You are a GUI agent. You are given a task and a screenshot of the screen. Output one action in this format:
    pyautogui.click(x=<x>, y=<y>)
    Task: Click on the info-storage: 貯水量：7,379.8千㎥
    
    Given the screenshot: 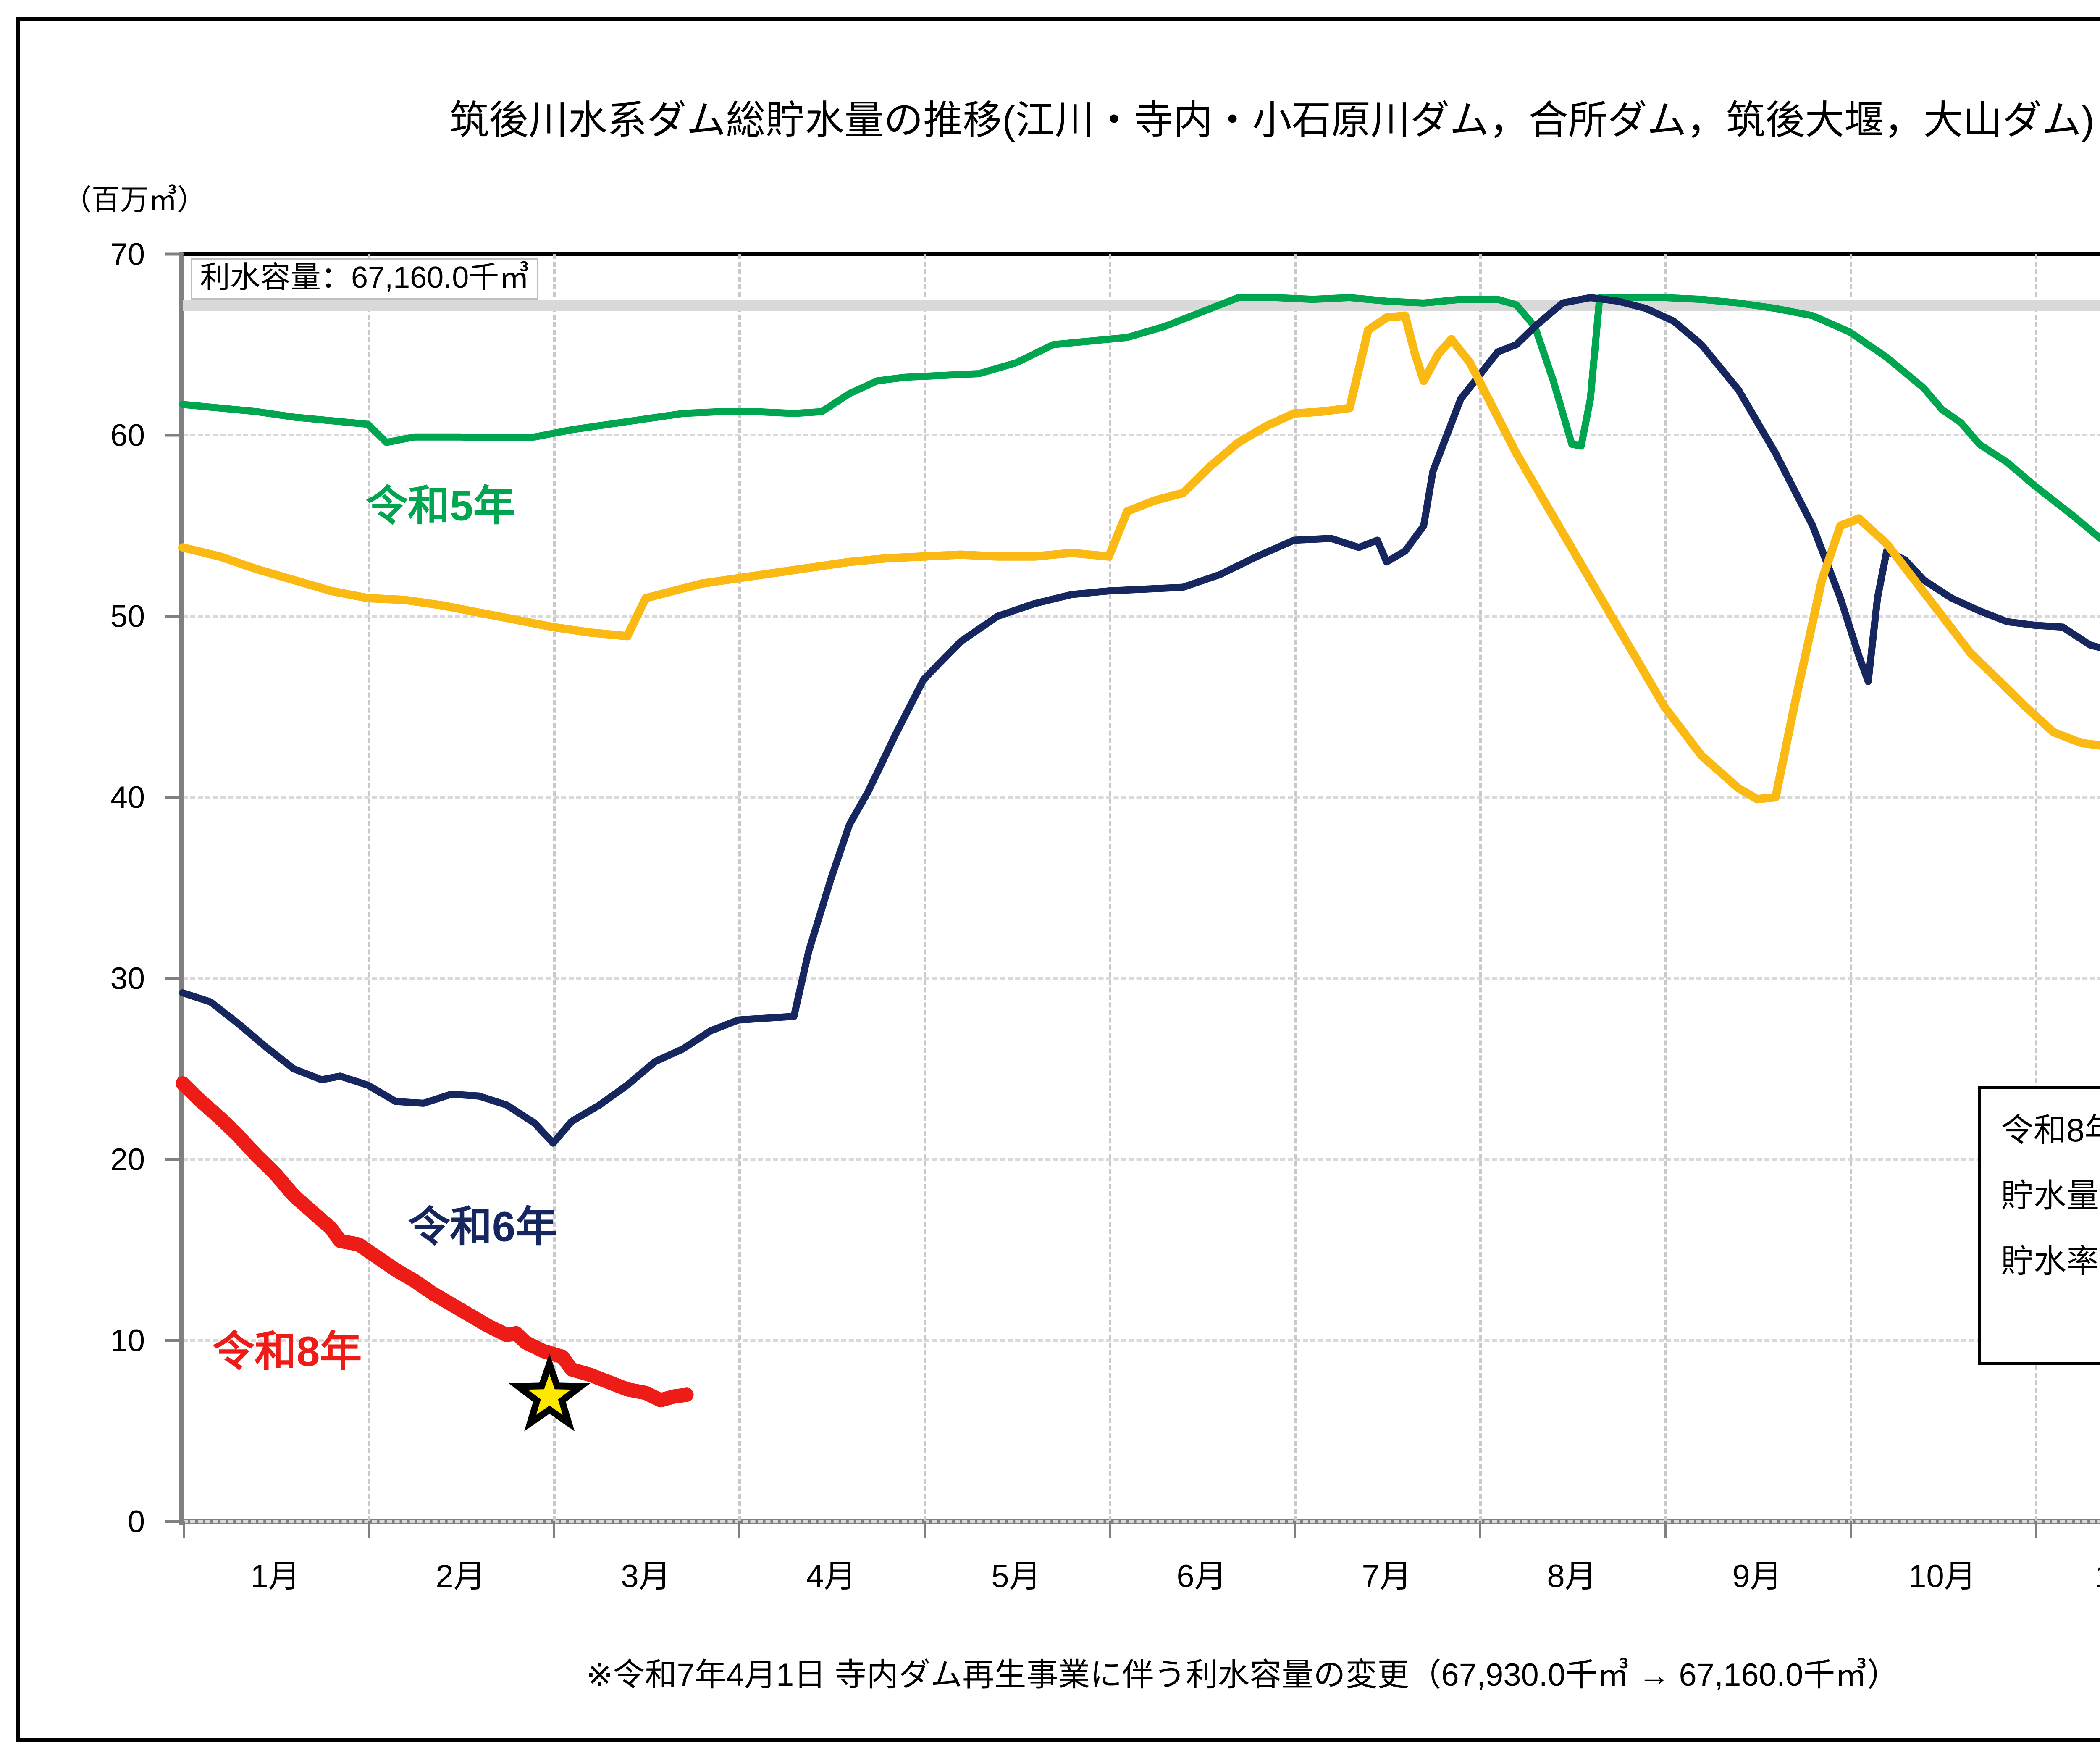 What is the action you would take?
    pyautogui.click(x=2050, y=1196)
    